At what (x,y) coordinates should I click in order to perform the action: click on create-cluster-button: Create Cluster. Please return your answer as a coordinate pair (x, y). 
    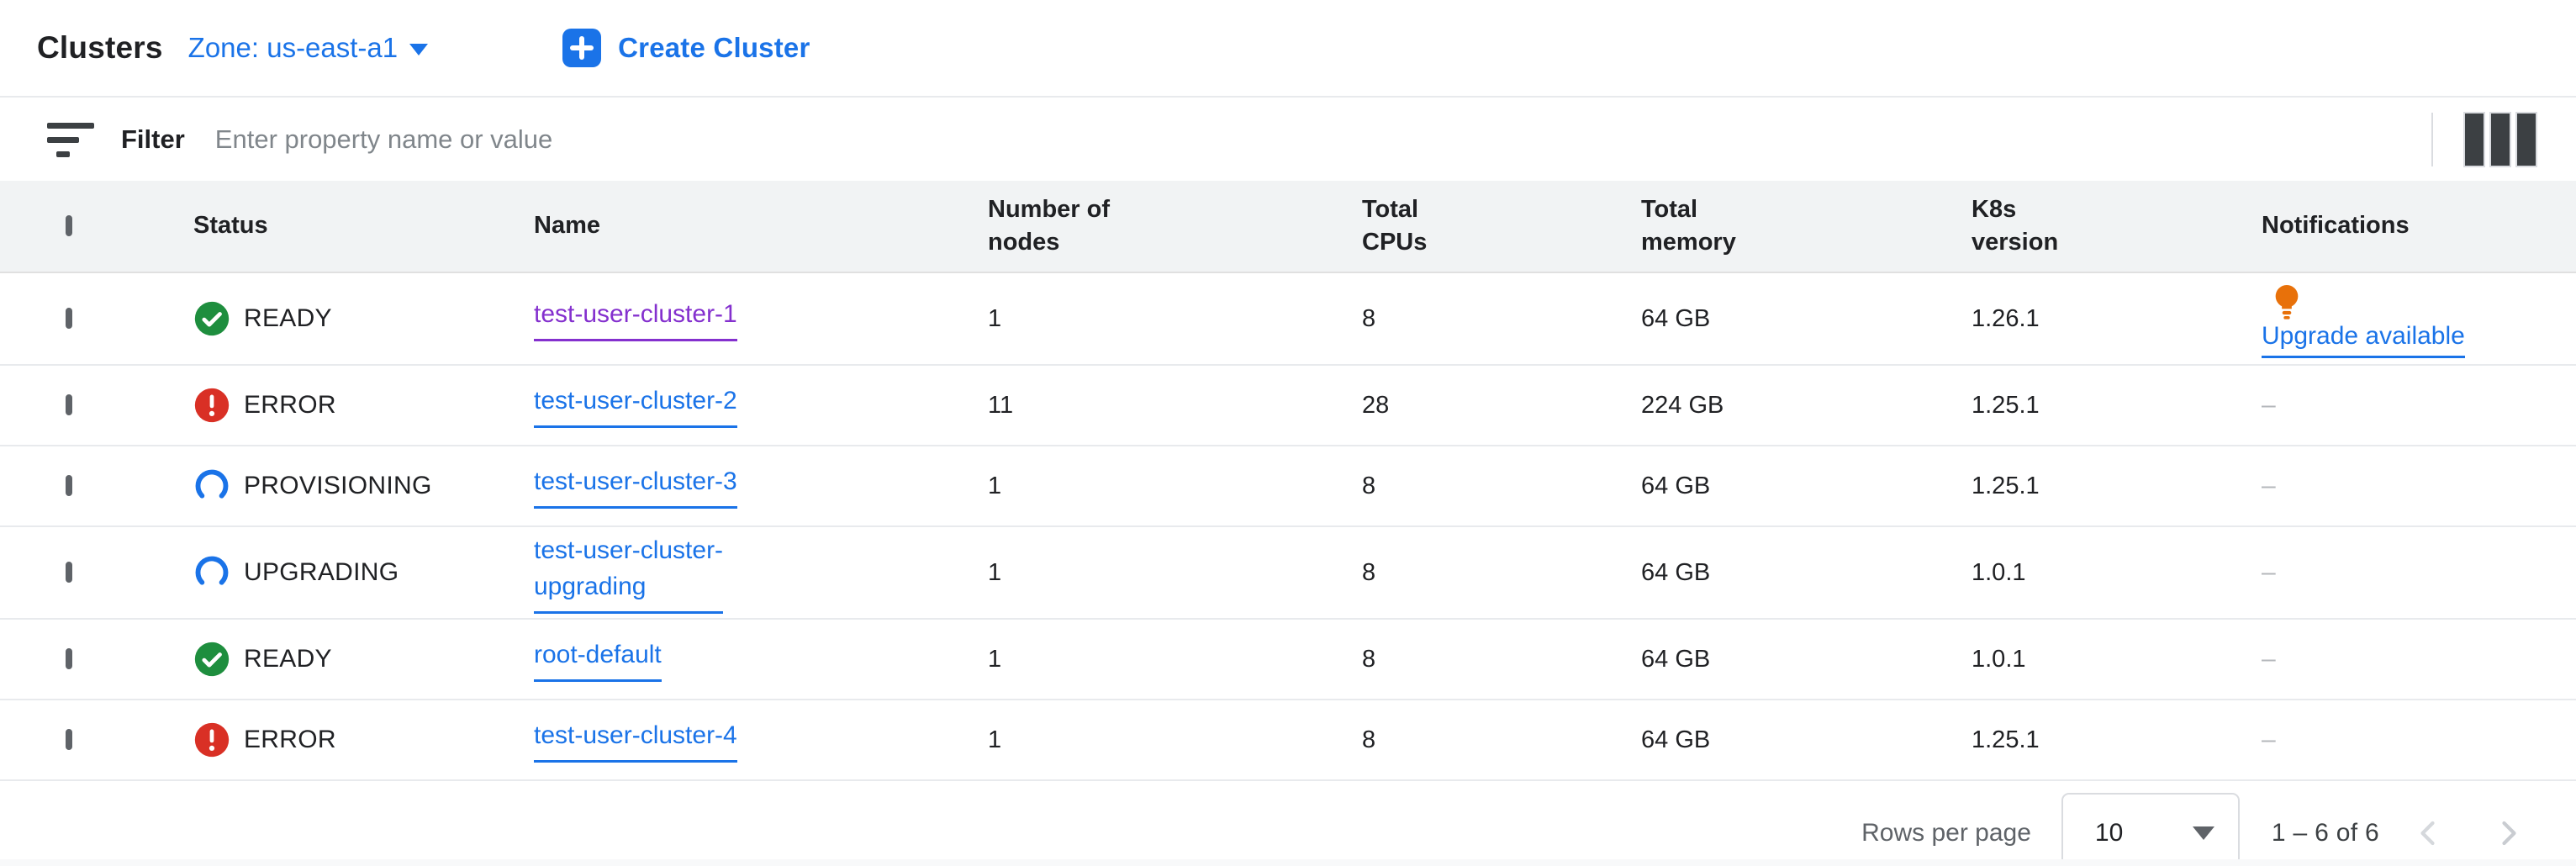
    Looking at the image, I should click on (686, 48).